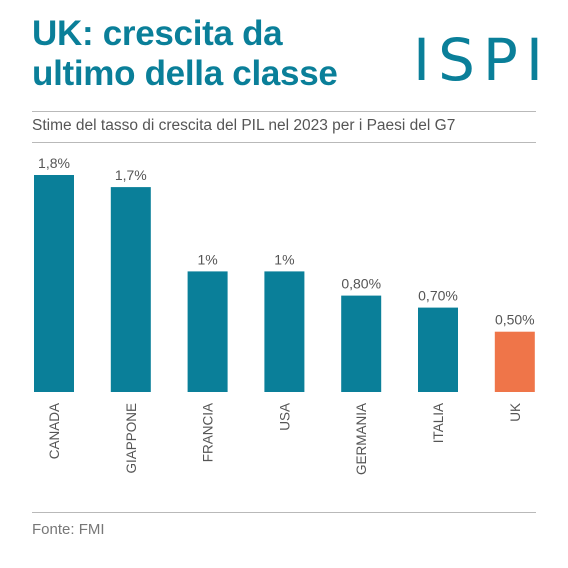  Describe the element at coordinates (208, 432) in the screenshot. I see `category-label-francia: FRANCIA` at that location.